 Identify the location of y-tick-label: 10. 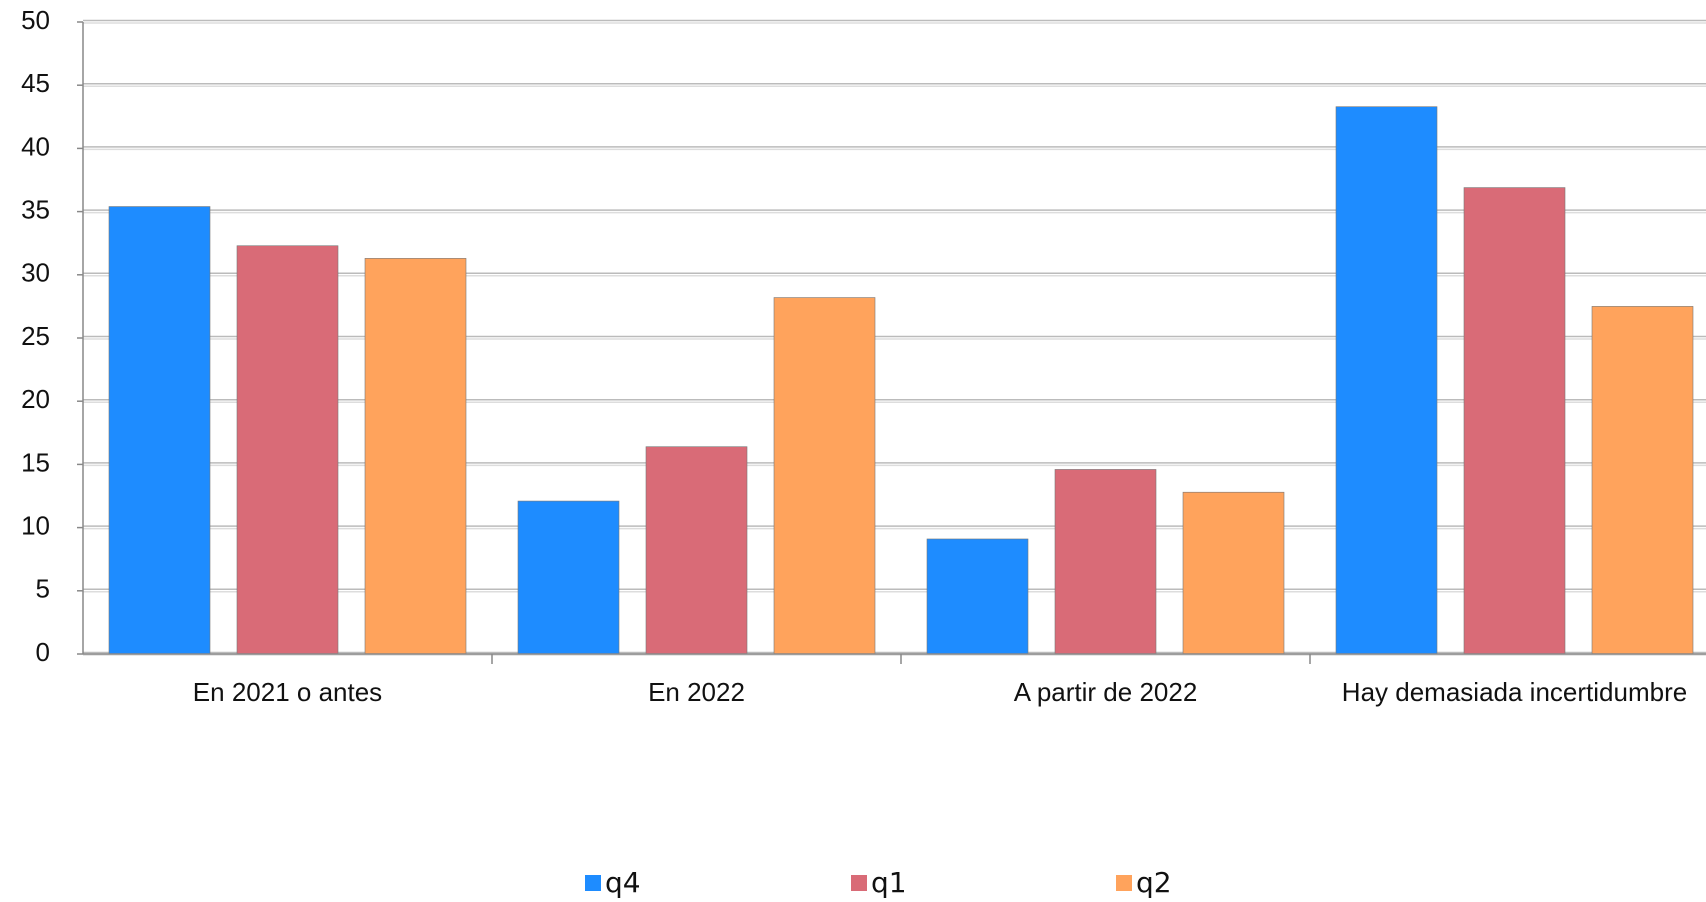
(35, 525).